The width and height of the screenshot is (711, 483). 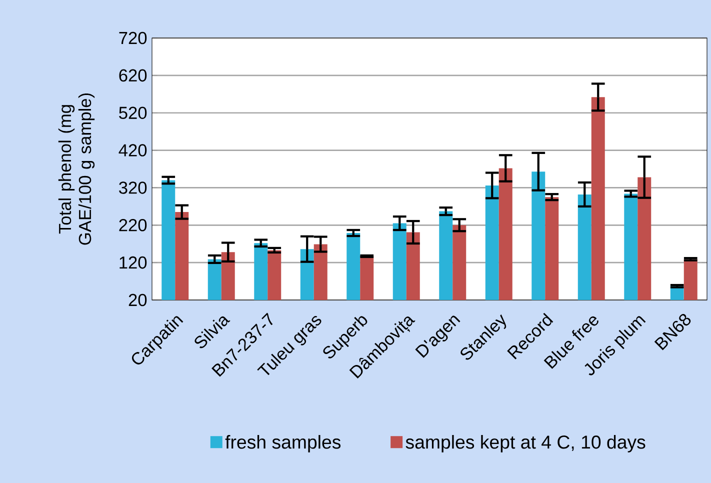 I want to click on legend-label: samples kept at 4 C, 10 days, so click(x=526, y=443).